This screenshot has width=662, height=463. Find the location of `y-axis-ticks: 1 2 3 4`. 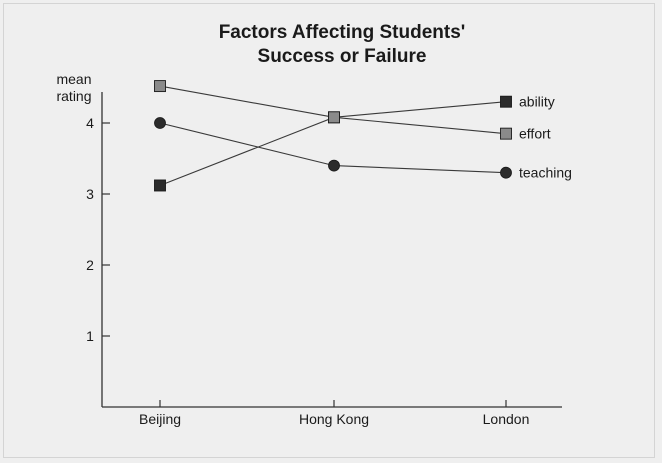

y-axis-ticks: 1 2 3 4 is located at coordinates (98, 229).